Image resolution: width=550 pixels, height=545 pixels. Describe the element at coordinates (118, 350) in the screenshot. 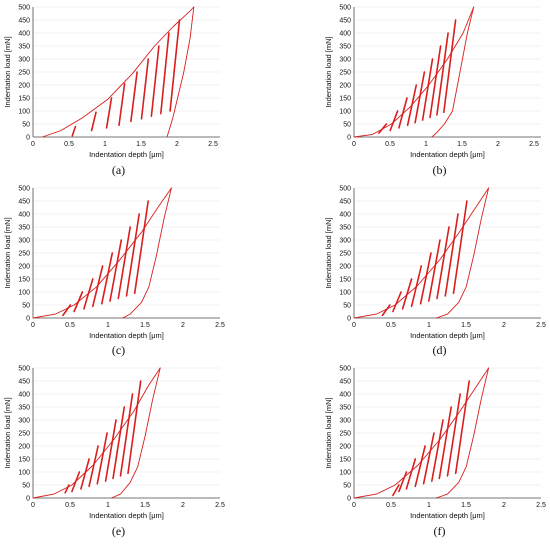

I see `panel-label: (c)` at that location.